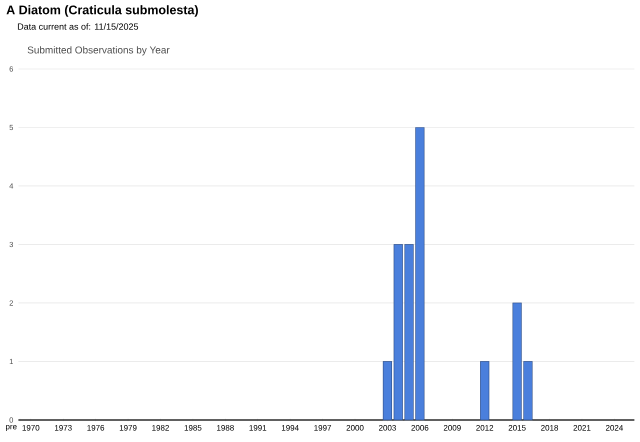 This screenshot has width=640, height=442. What do you see at coordinates (485, 390) in the screenshot?
I see `bar` at bounding box center [485, 390].